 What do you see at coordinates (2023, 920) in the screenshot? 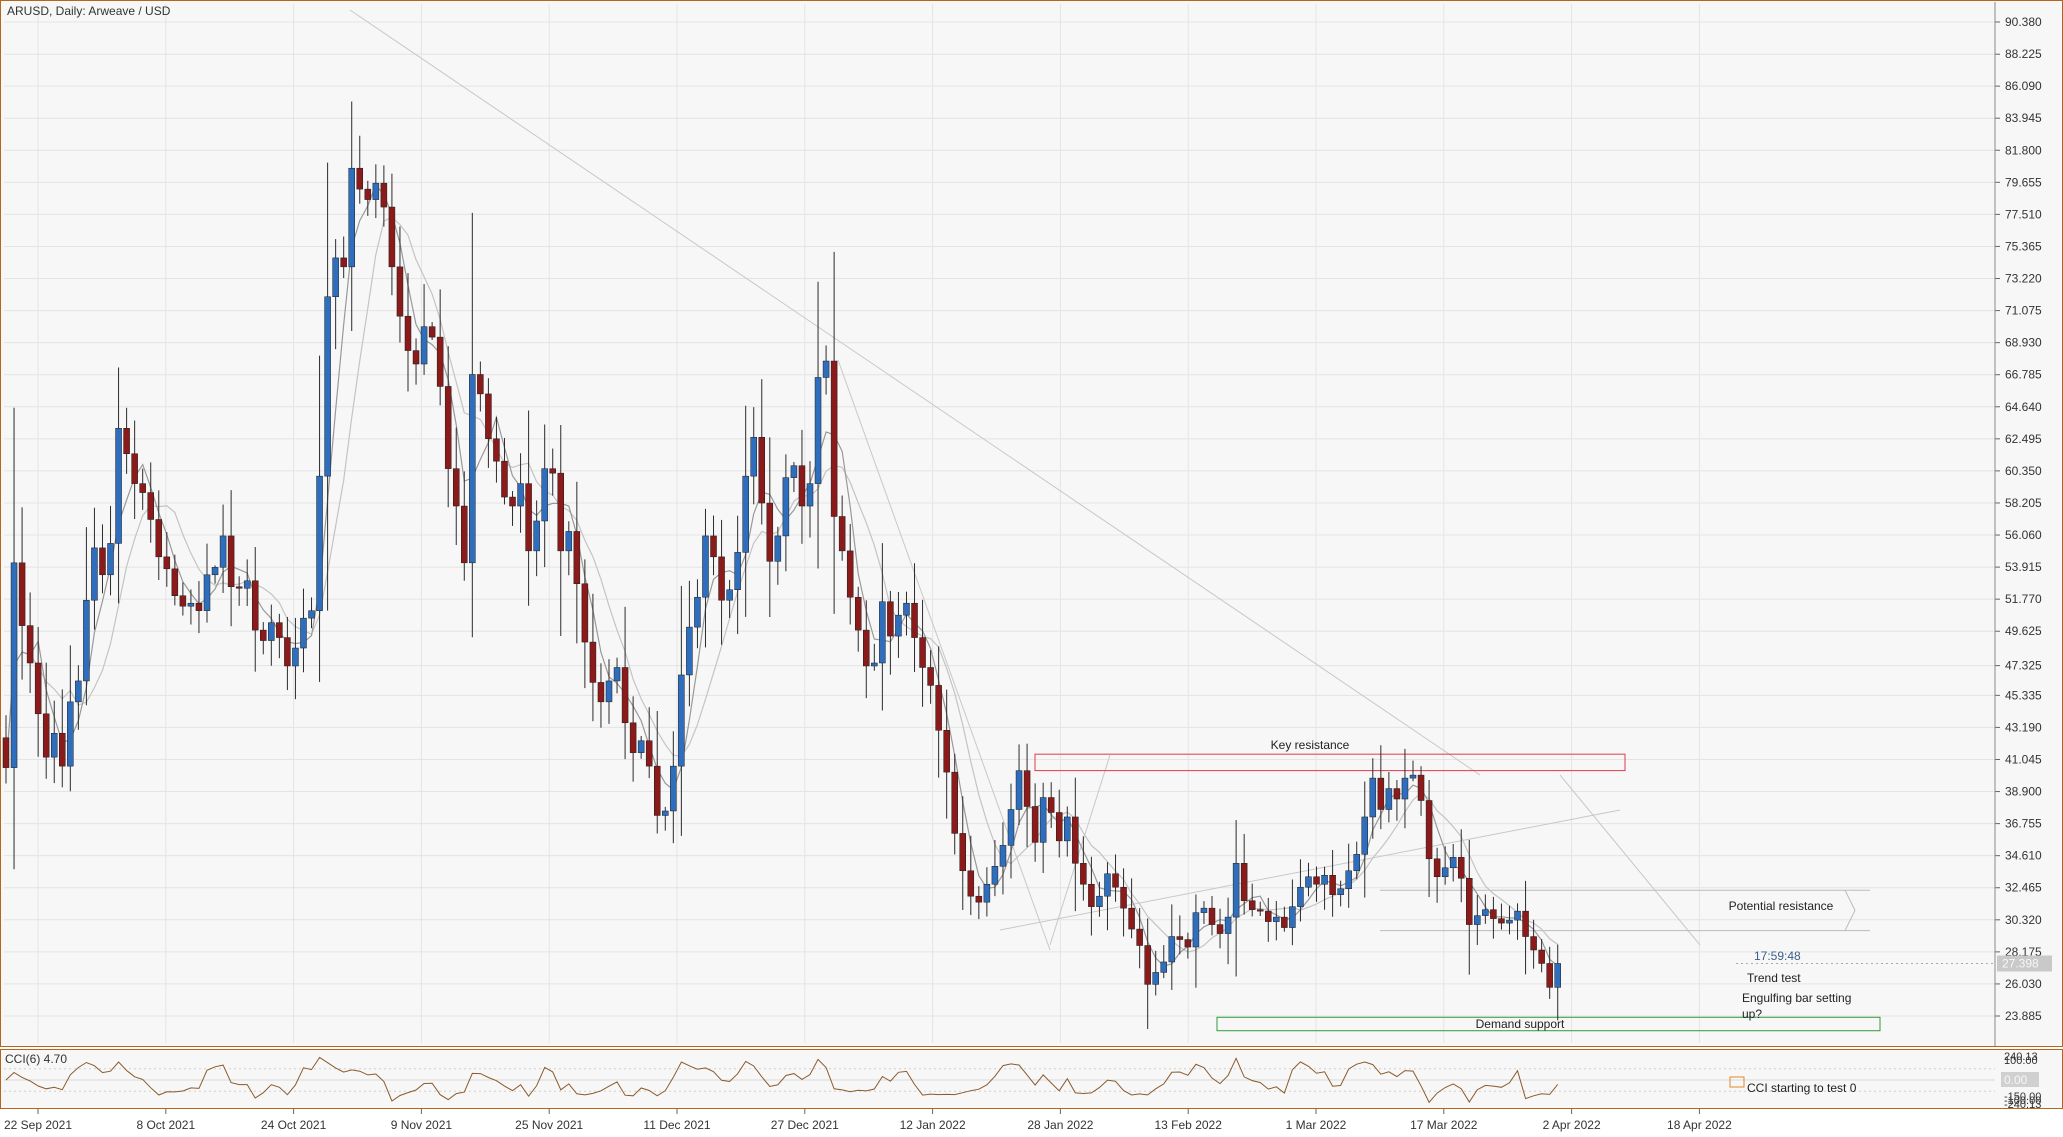
I see `price-tick-label: 30.320` at bounding box center [2023, 920].